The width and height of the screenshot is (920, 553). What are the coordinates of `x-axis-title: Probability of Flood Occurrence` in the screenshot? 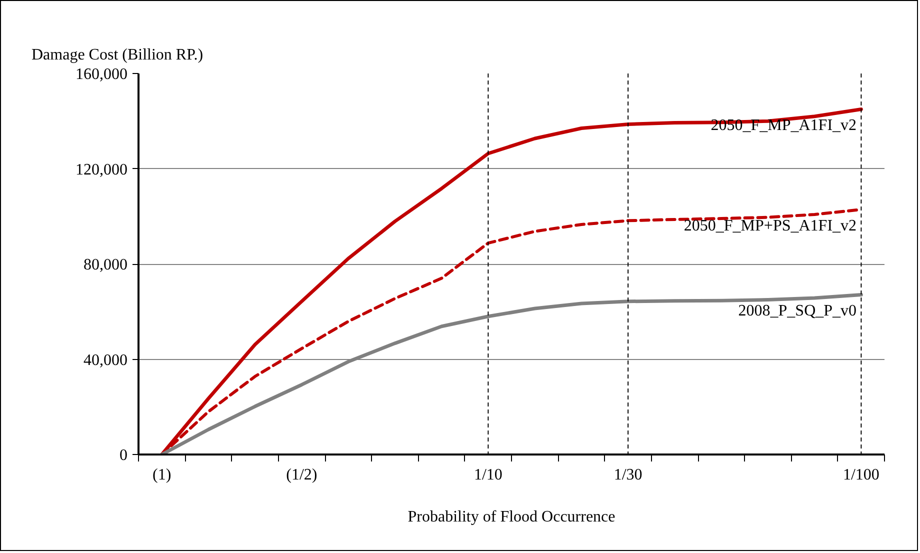 It's located at (512, 517).